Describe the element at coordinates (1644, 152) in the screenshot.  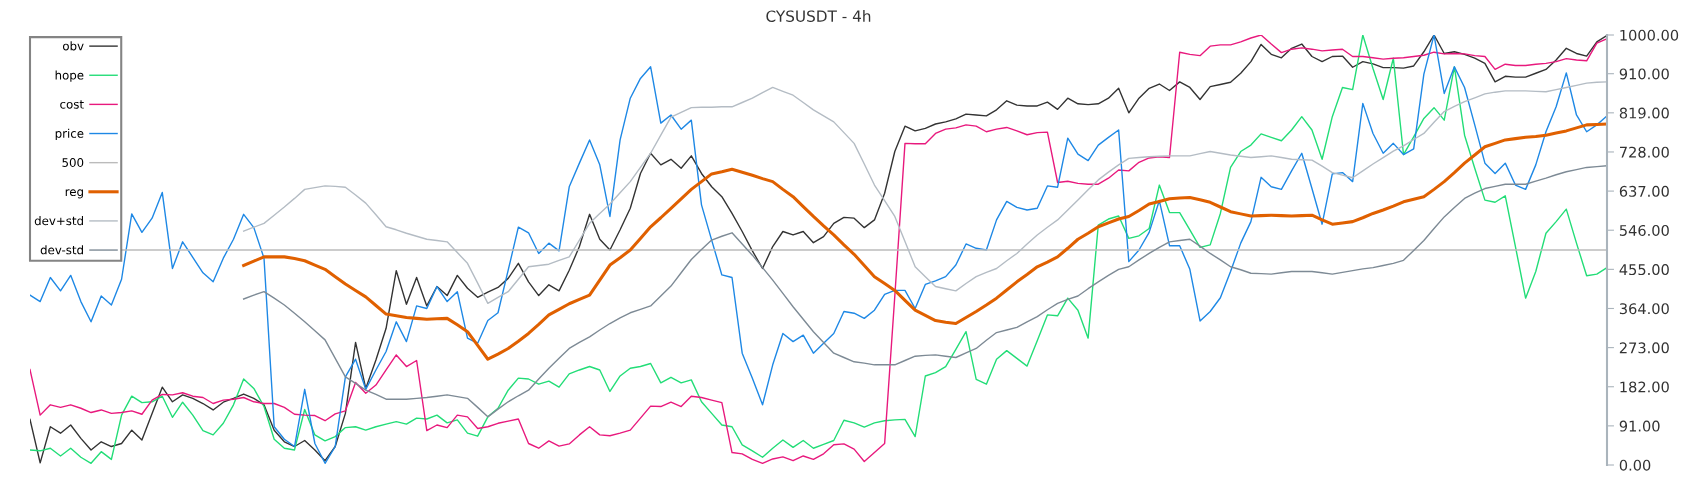
I see `y-tick-label: 728.00` at that location.